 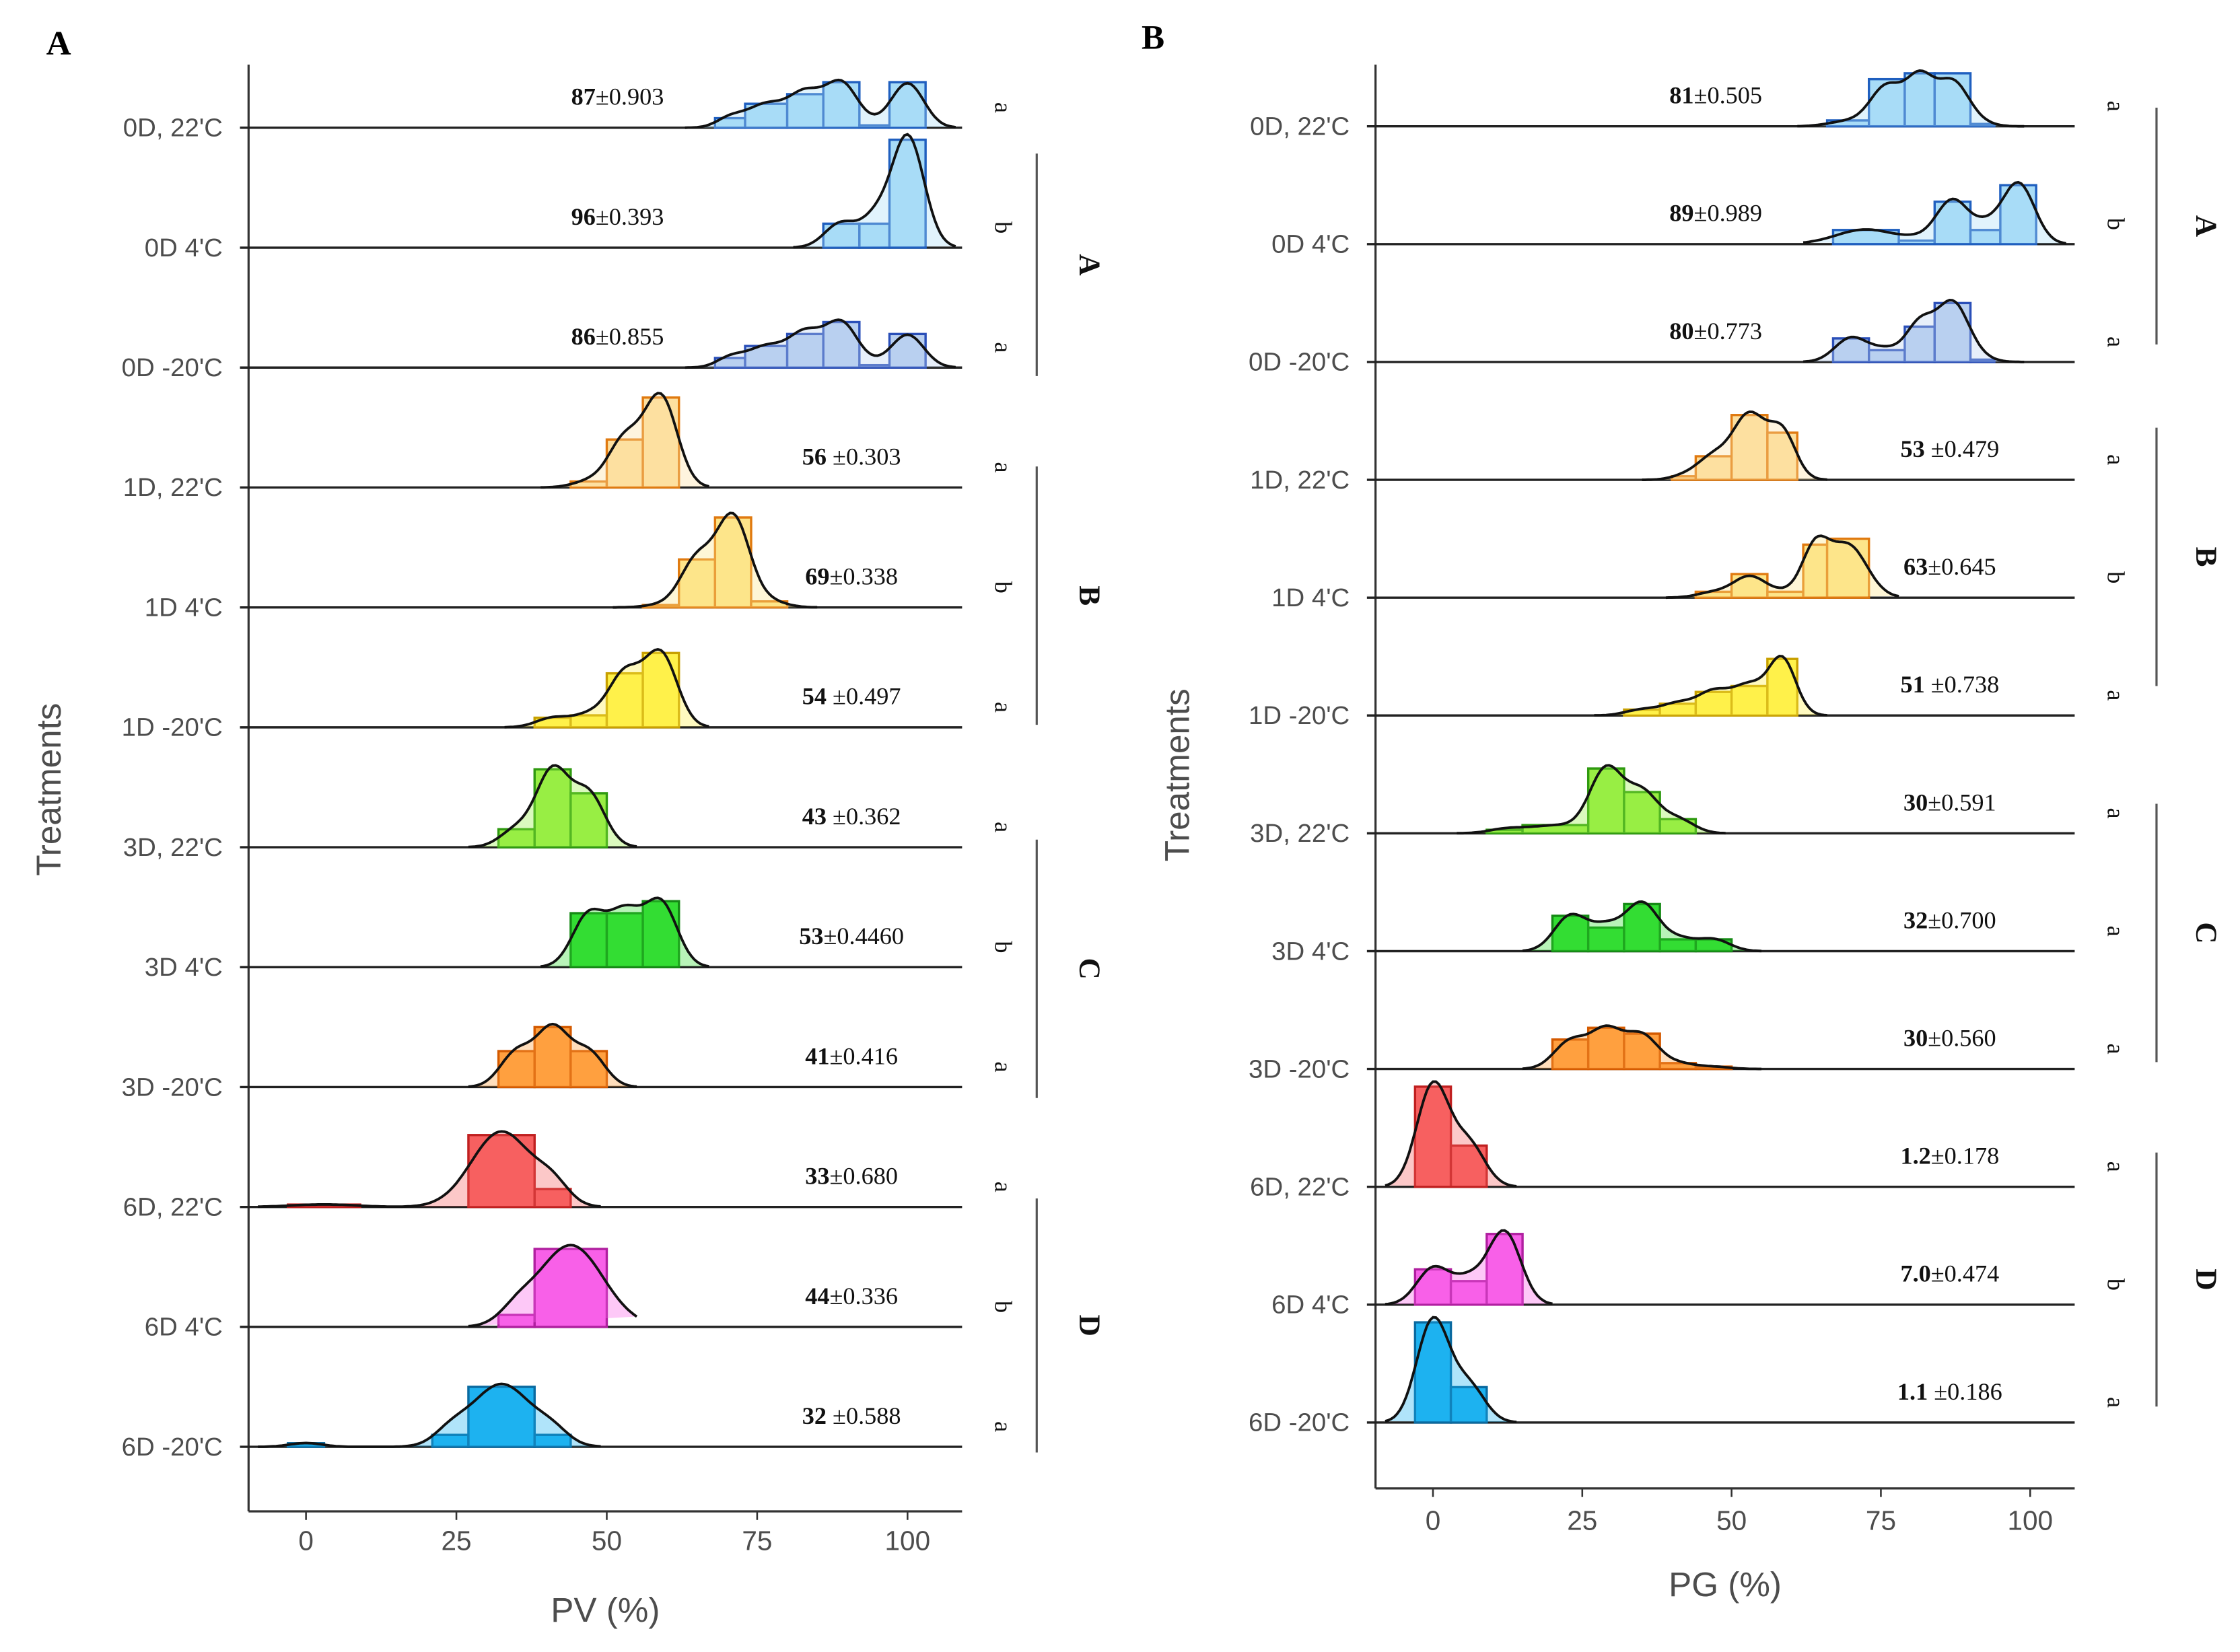 I want to click on mean-sd-annotation: 54 ±0.497, so click(x=852, y=696).